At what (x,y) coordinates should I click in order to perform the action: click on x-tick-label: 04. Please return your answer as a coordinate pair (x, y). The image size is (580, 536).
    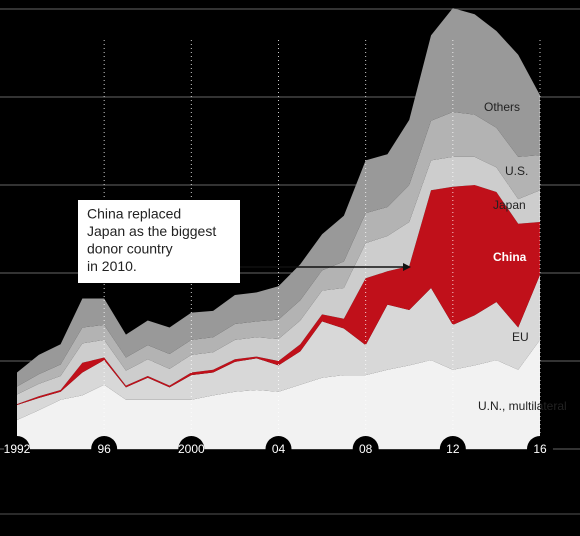
    Looking at the image, I should click on (279, 449).